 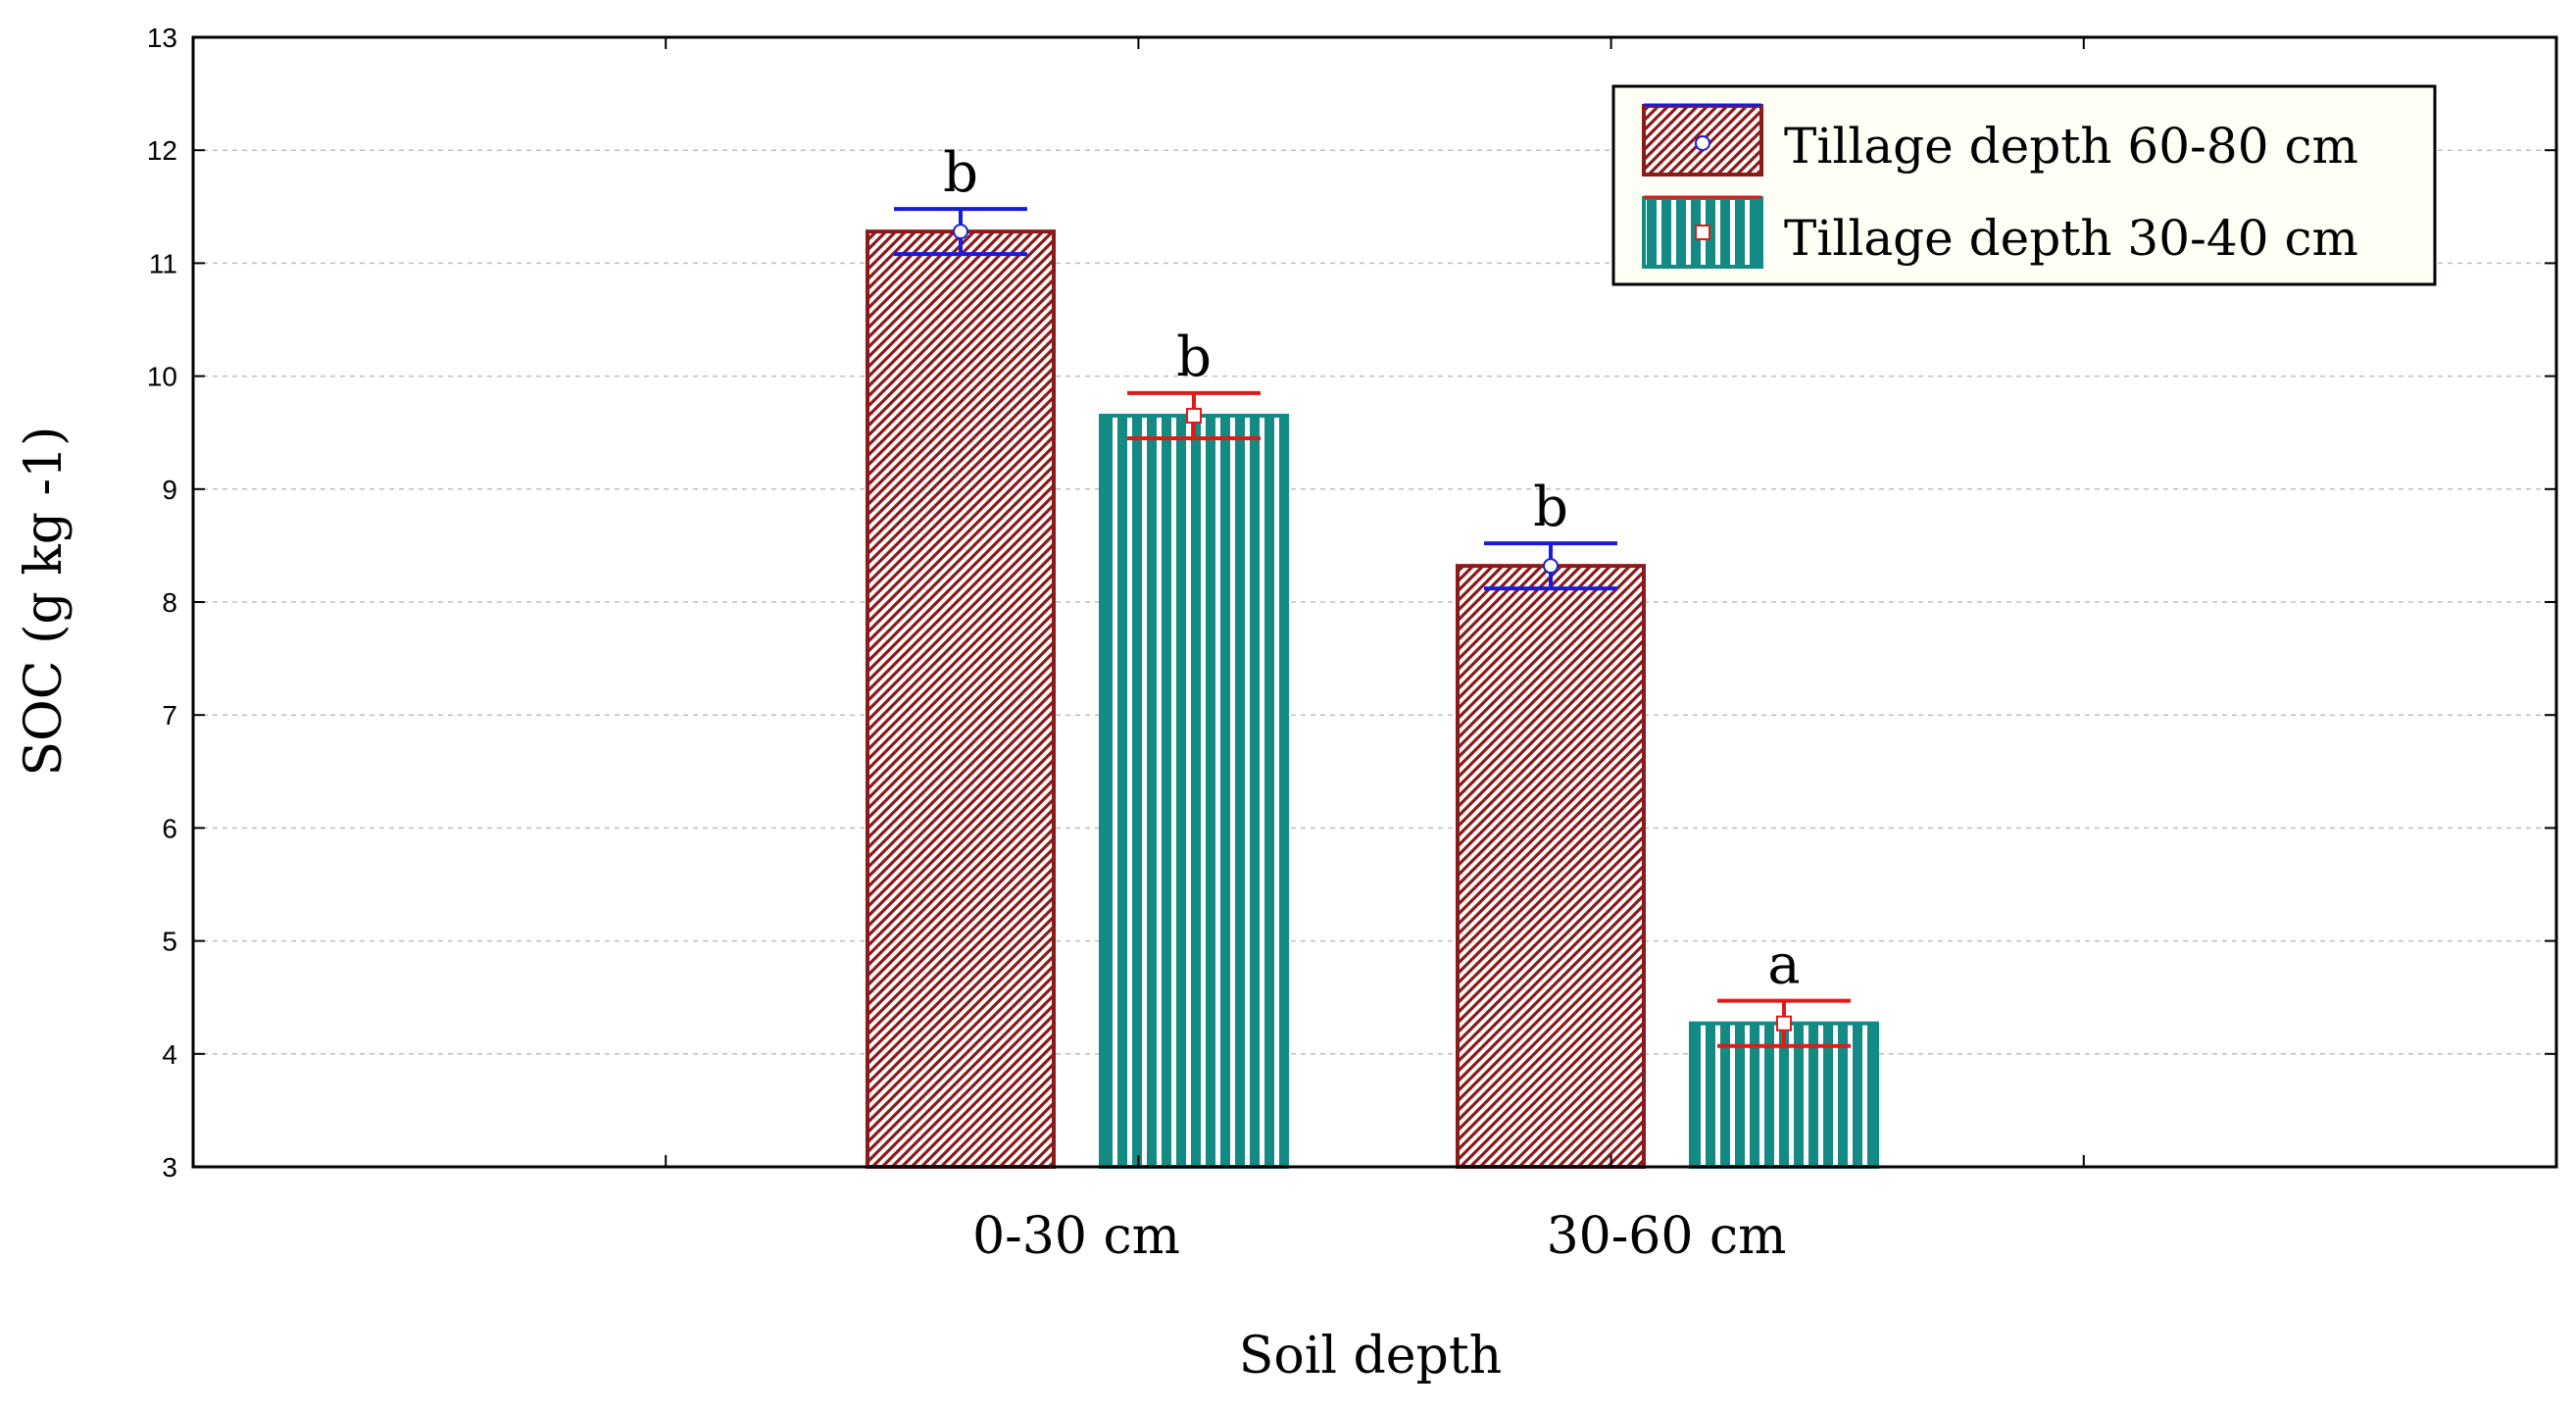 I want to click on y-tick-label: 13, so click(x=162, y=38).